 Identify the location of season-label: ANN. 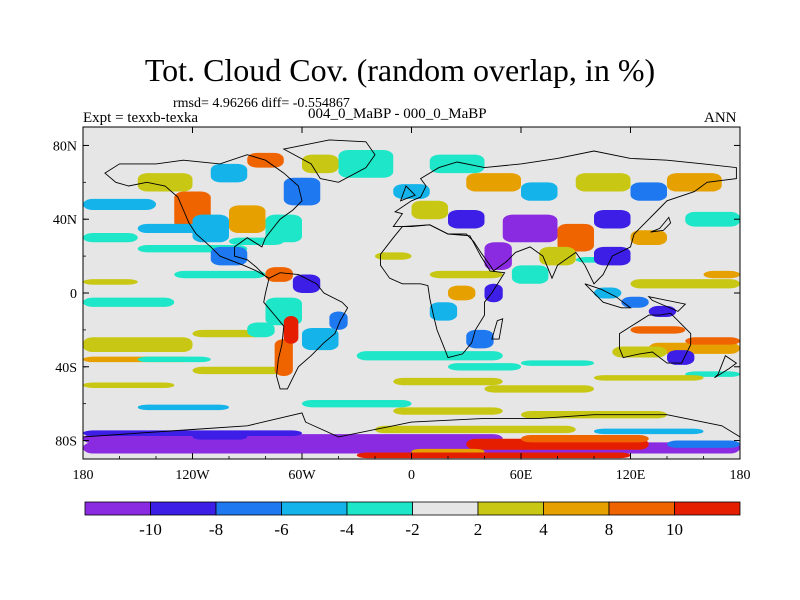
(720, 118).